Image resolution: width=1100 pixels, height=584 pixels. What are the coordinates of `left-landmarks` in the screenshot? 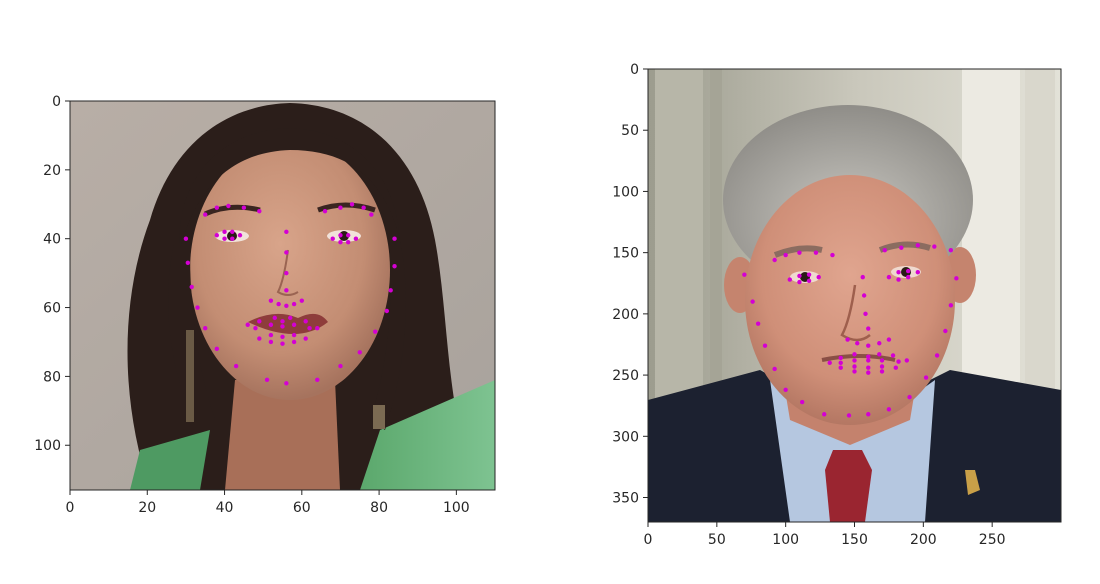 It's located at (290, 294).